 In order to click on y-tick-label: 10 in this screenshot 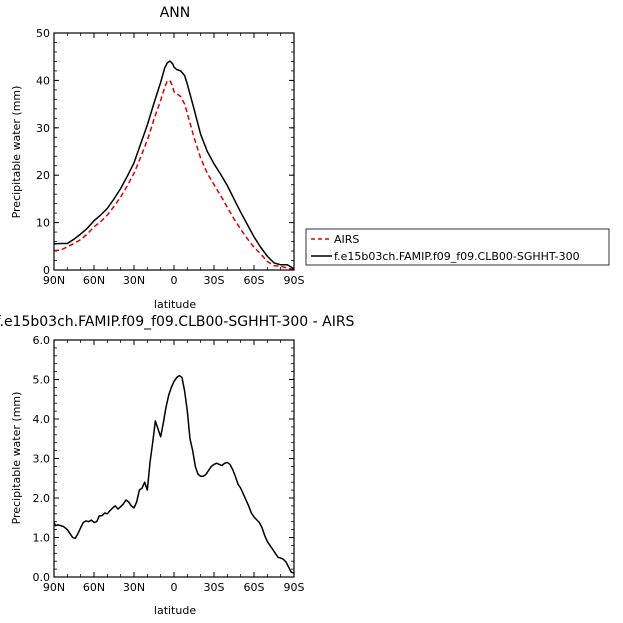, I will do `click(43, 223)`.